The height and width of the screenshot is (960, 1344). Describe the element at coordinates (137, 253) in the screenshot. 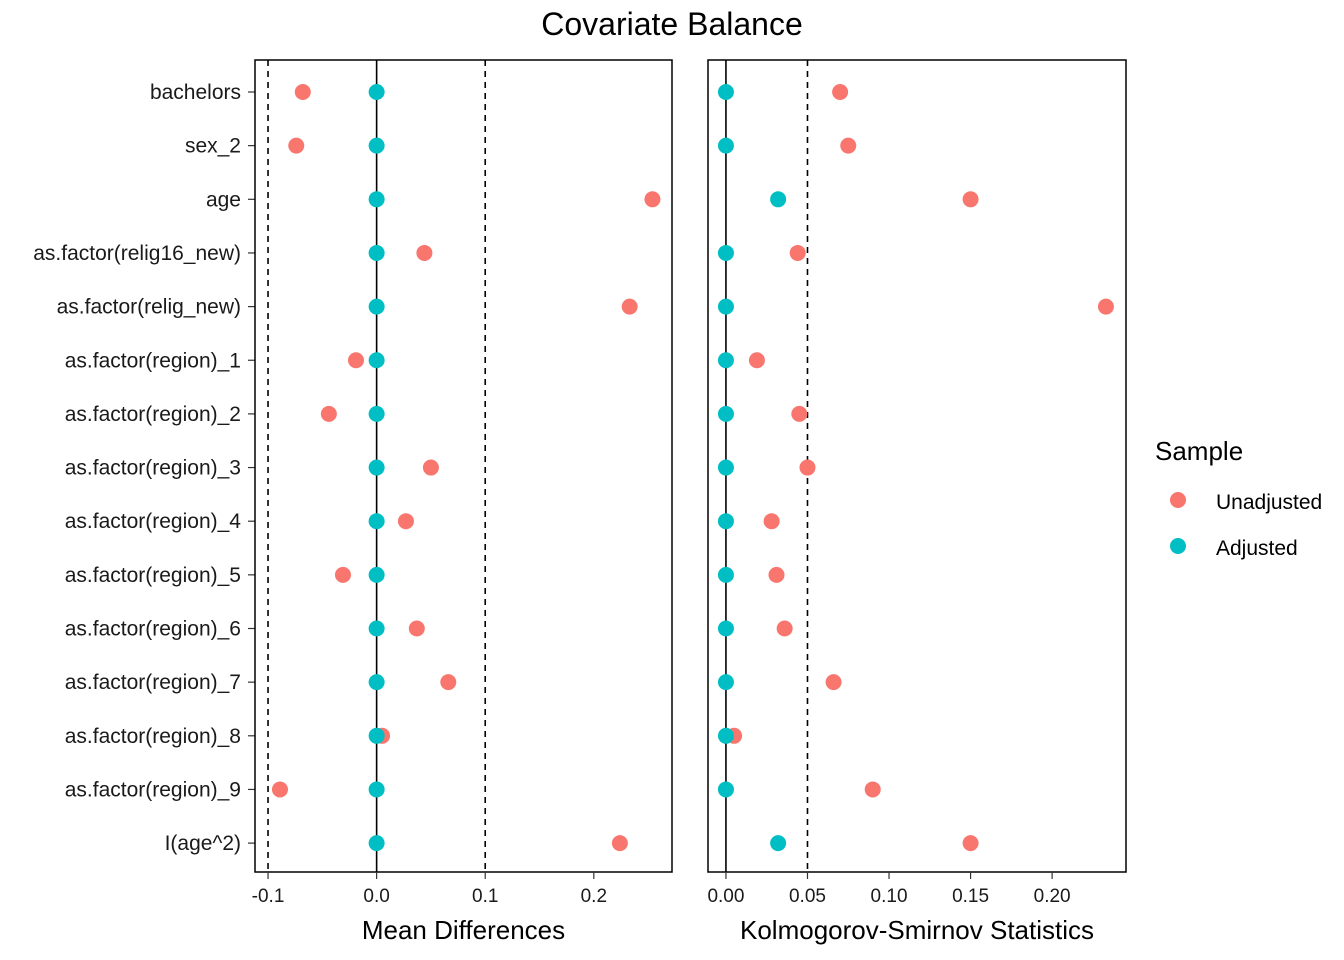

I see `y-tick-label: as.factor(relig16_new)` at that location.